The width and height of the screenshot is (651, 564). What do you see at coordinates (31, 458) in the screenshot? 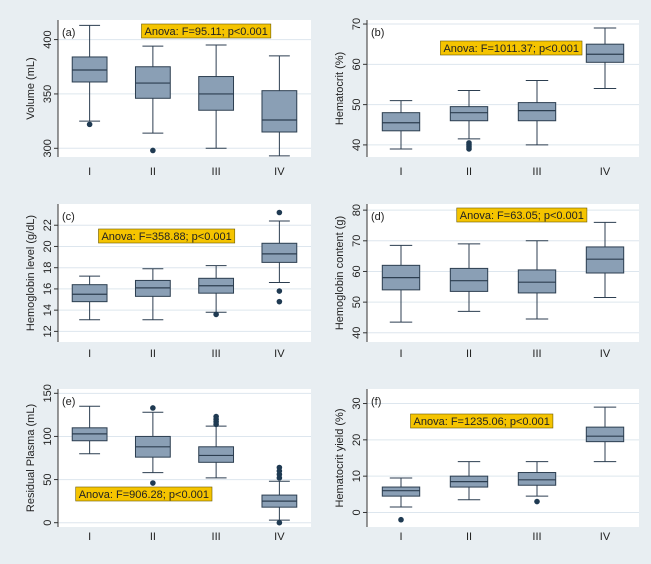
I see `y-axis-title: Residual Plasma (mL)` at bounding box center [31, 458].